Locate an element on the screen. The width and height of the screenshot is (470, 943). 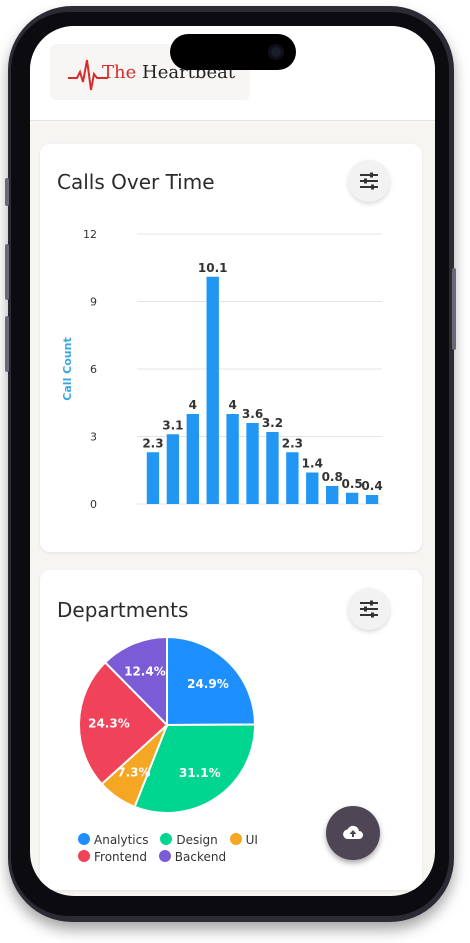
legend-item-design: Design is located at coordinates (189, 840).